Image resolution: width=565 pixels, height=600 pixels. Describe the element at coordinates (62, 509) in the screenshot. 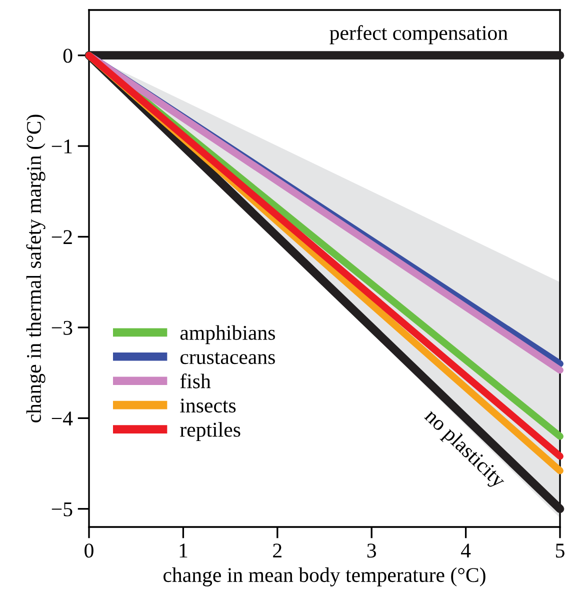

I see `y-tick-label: −5` at that location.